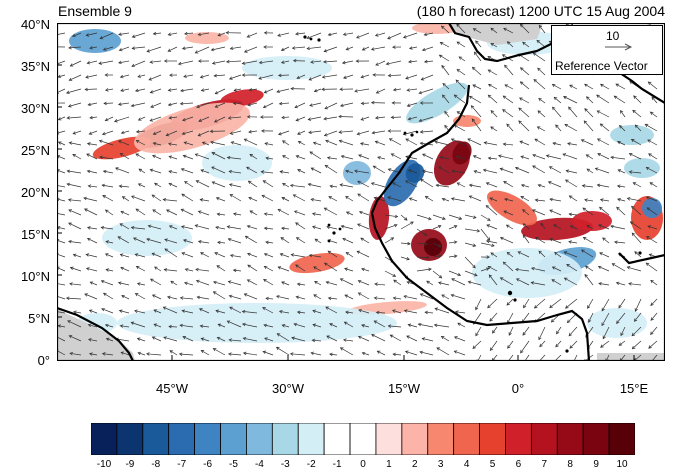 Image resolution: width=673 pixels, height=473 pixels. Describe the element at coordinates (155, 464) in the screenshot. I see `colorbar-tick-label: -8` at that location.